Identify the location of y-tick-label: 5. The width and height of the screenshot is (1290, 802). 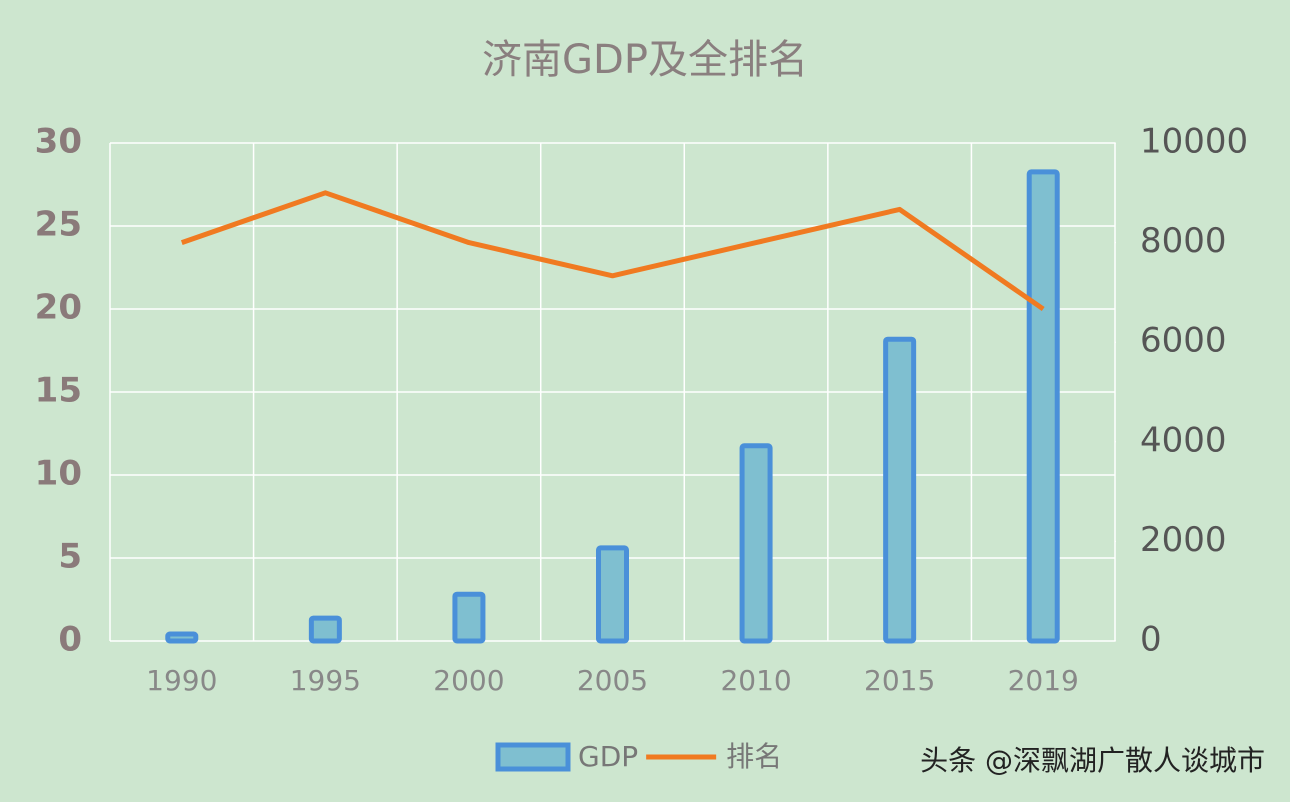
(70, 557).